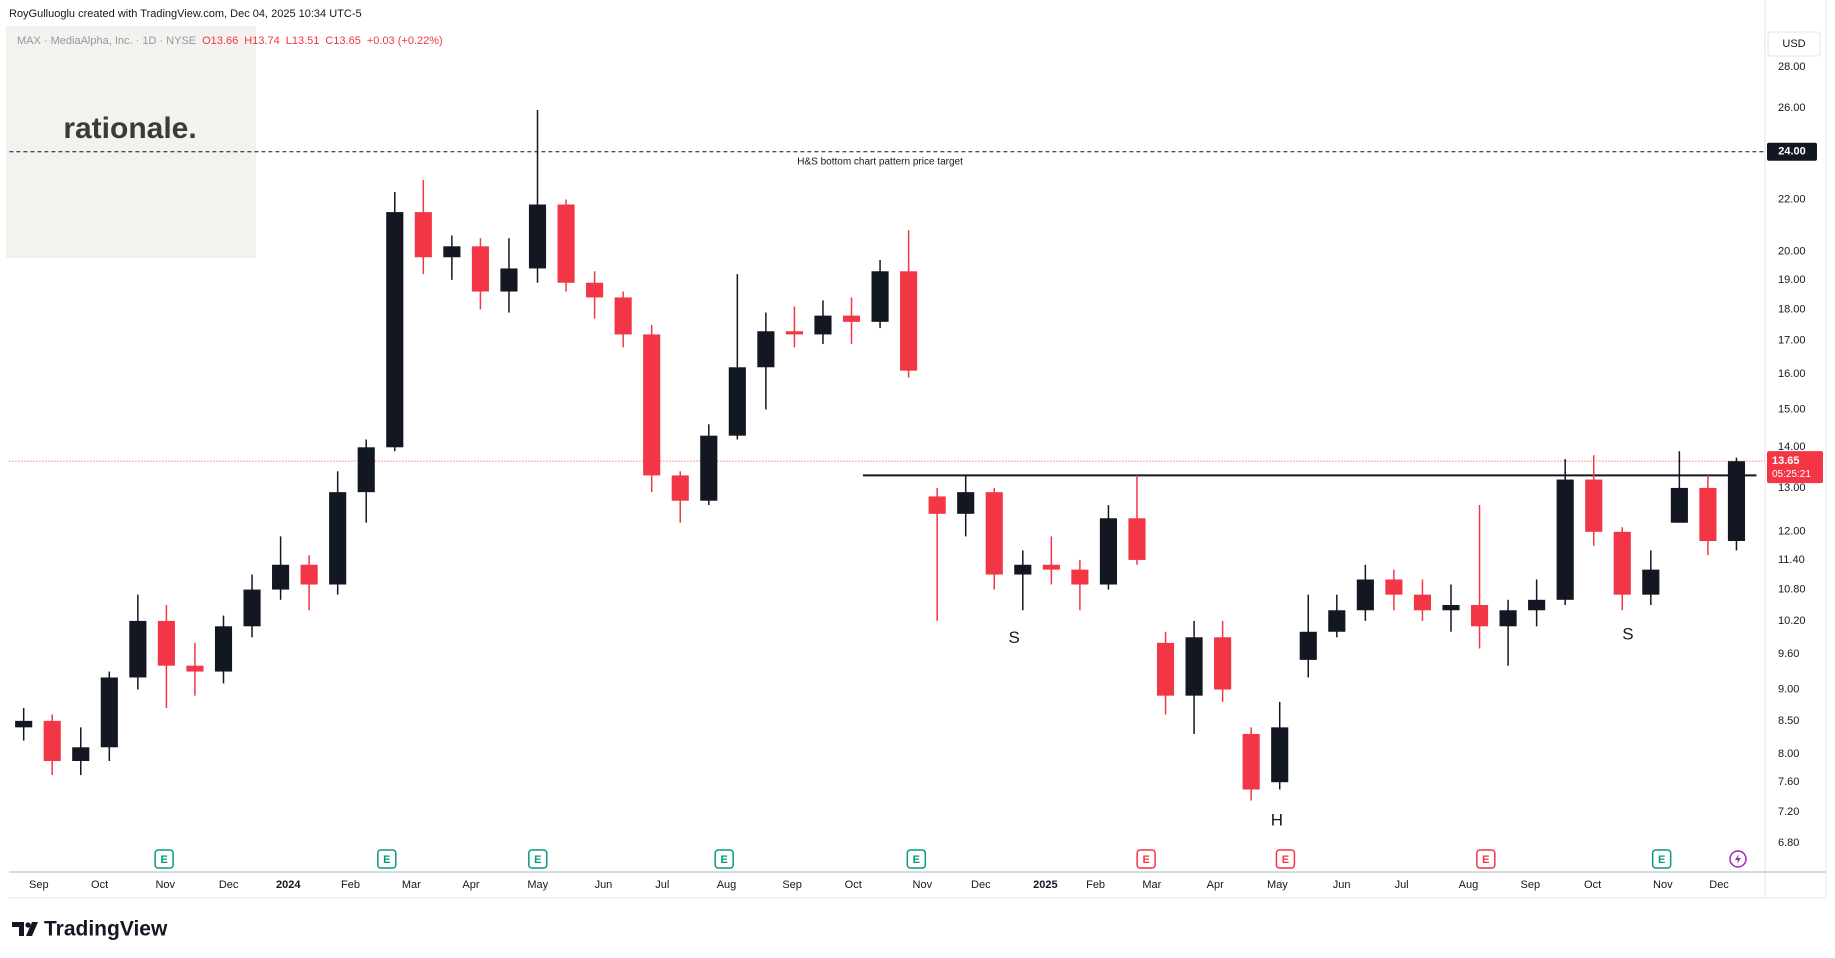 This screenshot has width=1835, height=958. Describe the element at coordinates (1014, 637) in the screenshot. I see `pattern-label: S` at that location.